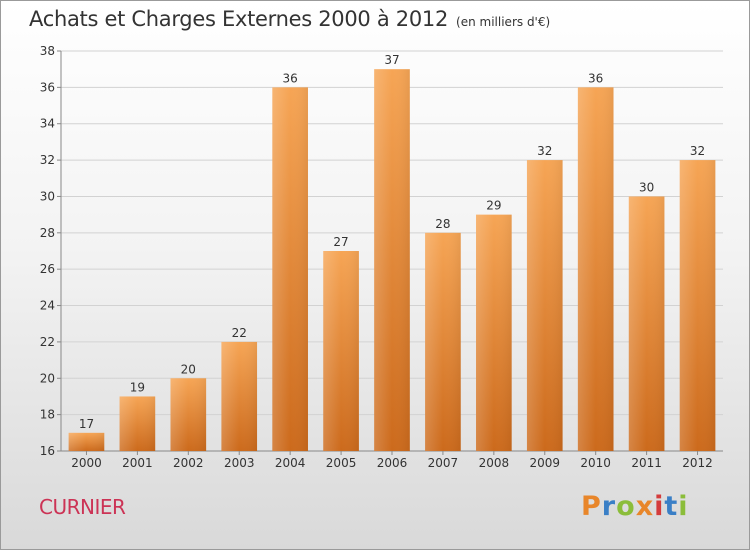 The width and height of the screenshot is (750, 550). I want to click on bar-shine-2005, so click(341, 351).